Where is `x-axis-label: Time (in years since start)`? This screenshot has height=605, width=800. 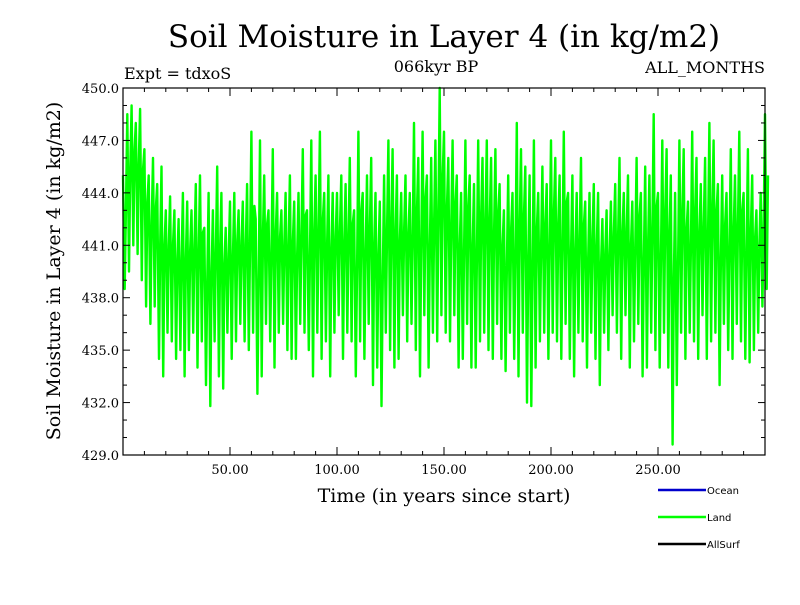 x-axis-label: Time (in years since start) is located at coordinates (444, 496).